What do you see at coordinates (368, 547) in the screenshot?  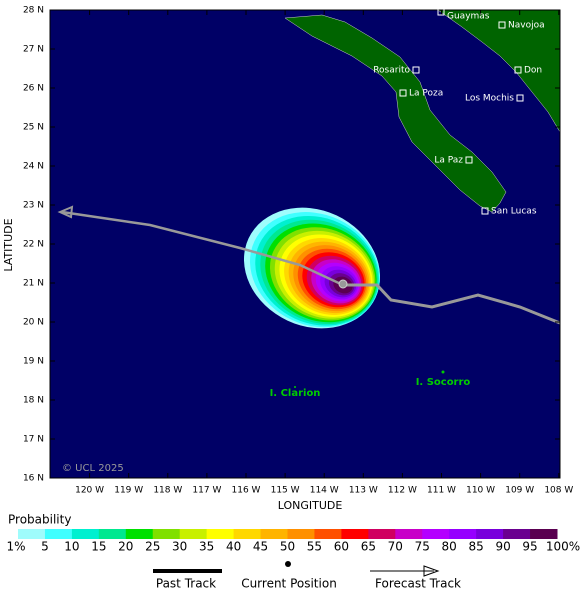 I see `colorbar-label: 65` at bounding box center [368, 547].